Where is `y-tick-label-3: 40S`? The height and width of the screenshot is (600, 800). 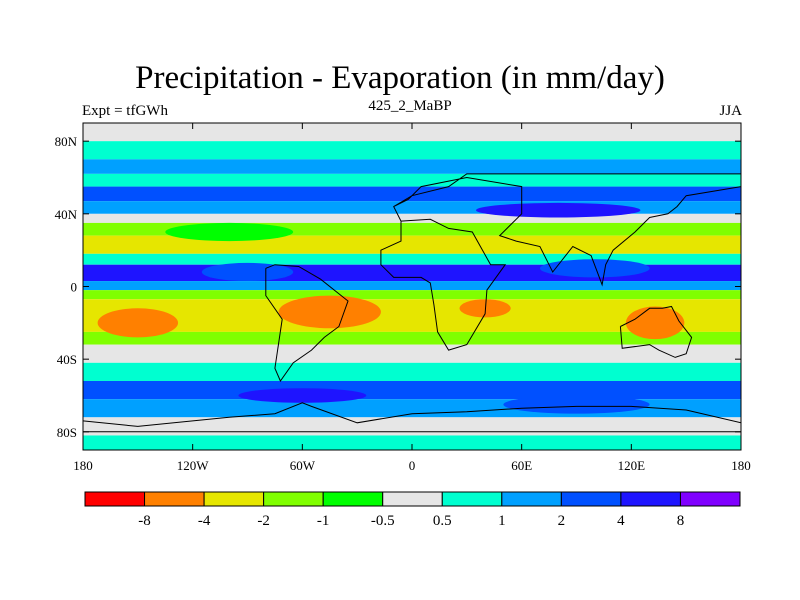 y-tick-label-3: 40S is located at coordinates (67, 359).